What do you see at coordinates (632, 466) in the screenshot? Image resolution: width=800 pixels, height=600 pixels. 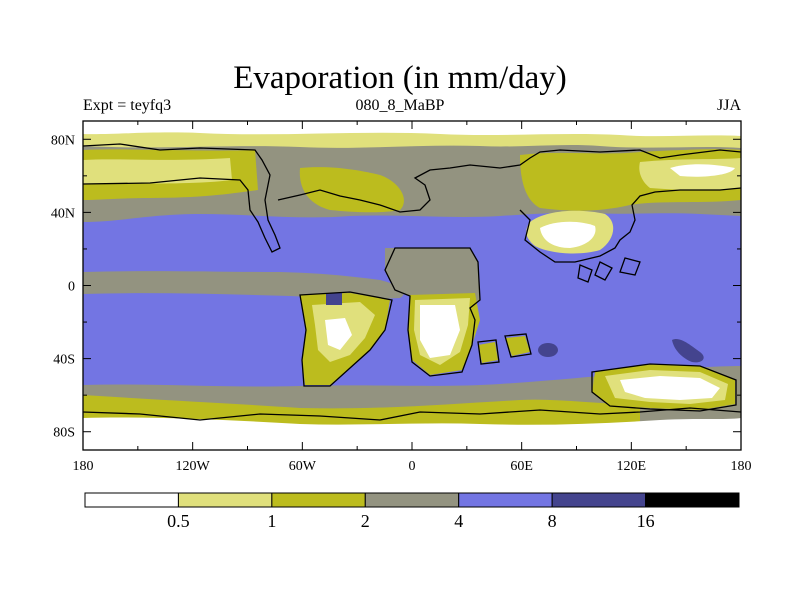 I see `x-tick-label: 120E` at bounding box center [632, 466].